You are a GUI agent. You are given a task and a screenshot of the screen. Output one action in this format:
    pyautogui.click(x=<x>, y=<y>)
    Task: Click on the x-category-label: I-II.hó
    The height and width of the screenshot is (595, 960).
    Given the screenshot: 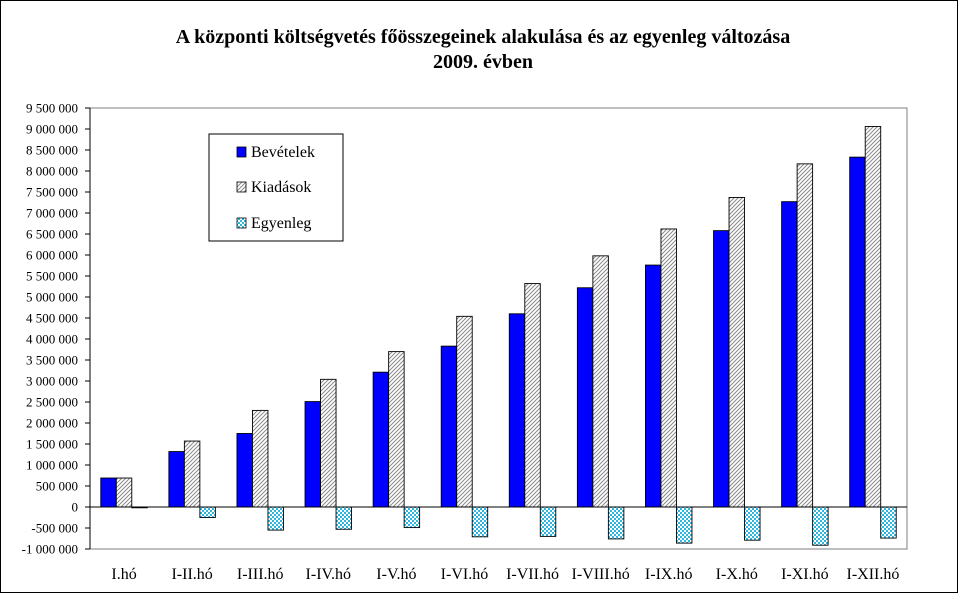 What is the action you would take?
    pyautogui.click(x=191, y=574)
    